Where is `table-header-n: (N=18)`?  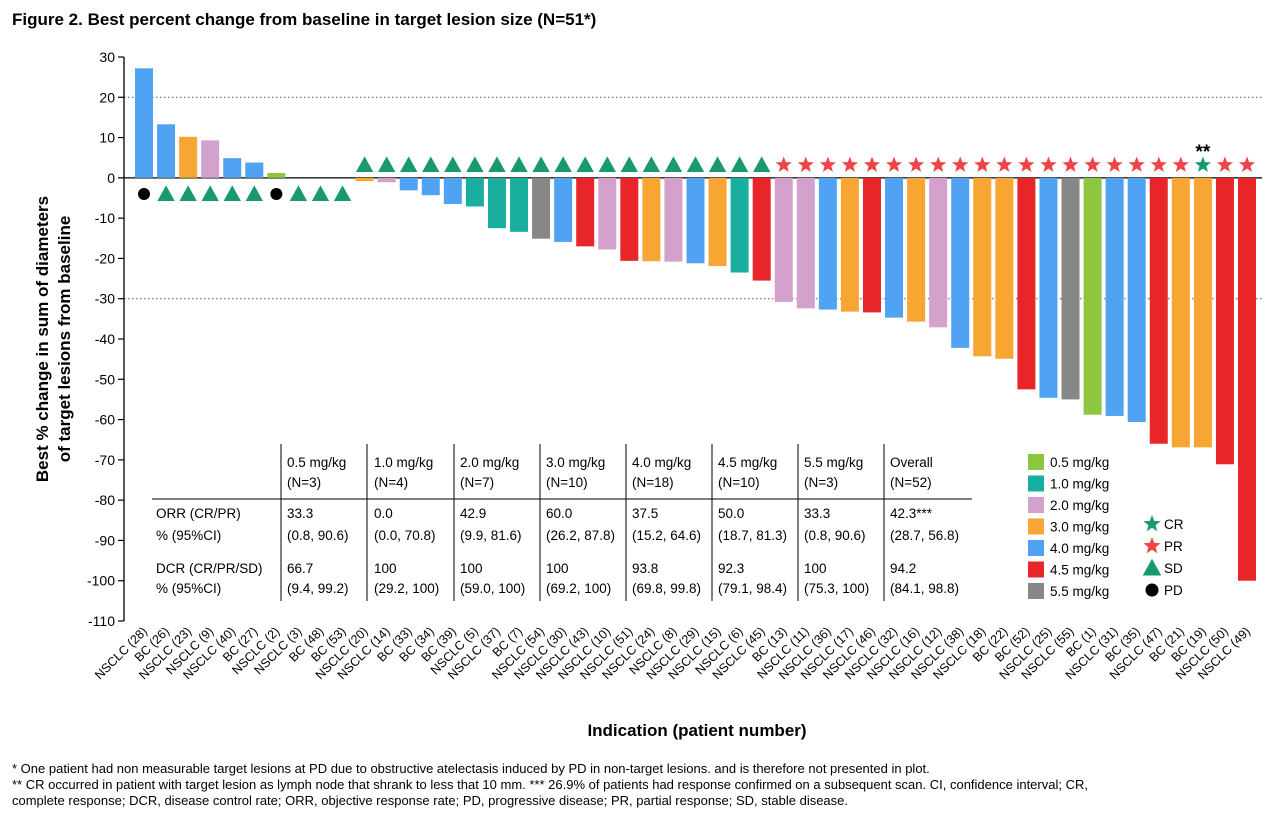
table-header-n: (N=18) is located at coordinates (653, 482).